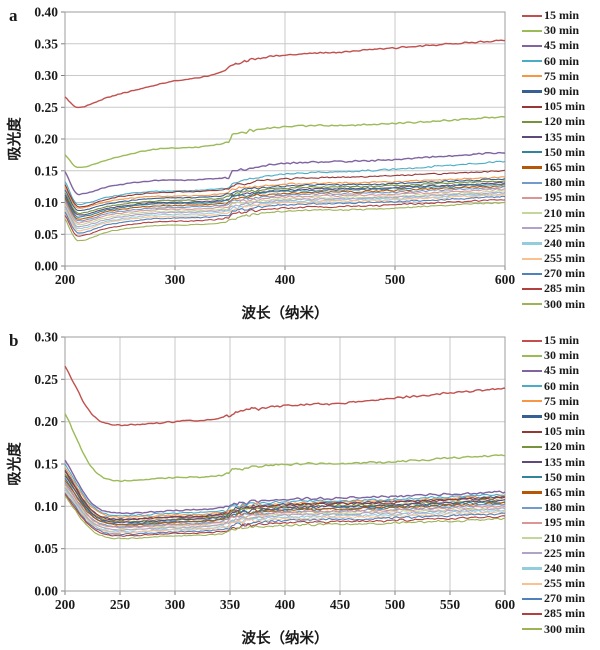 This screenshot has width=600, height=650. I want to click on chart-a-y-axis-title: 吸光度, so click(15, 139).